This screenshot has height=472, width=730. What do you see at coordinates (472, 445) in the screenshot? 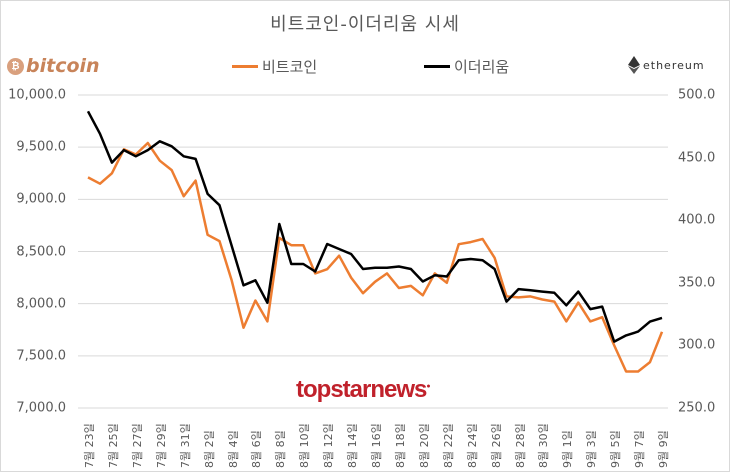
I see `x-tick-label: 8월 24일` at bounding box center [472, 445].